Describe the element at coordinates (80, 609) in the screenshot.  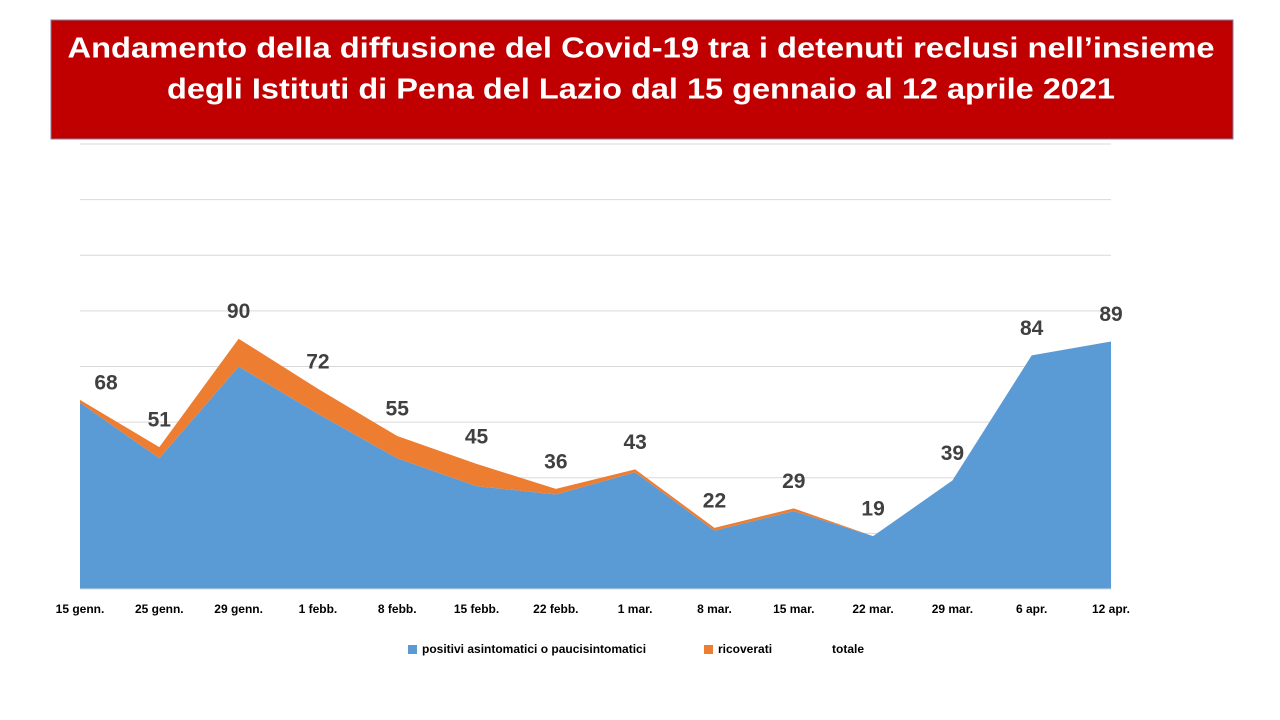
I see `x-tick-label: 15 genn.` at that location.